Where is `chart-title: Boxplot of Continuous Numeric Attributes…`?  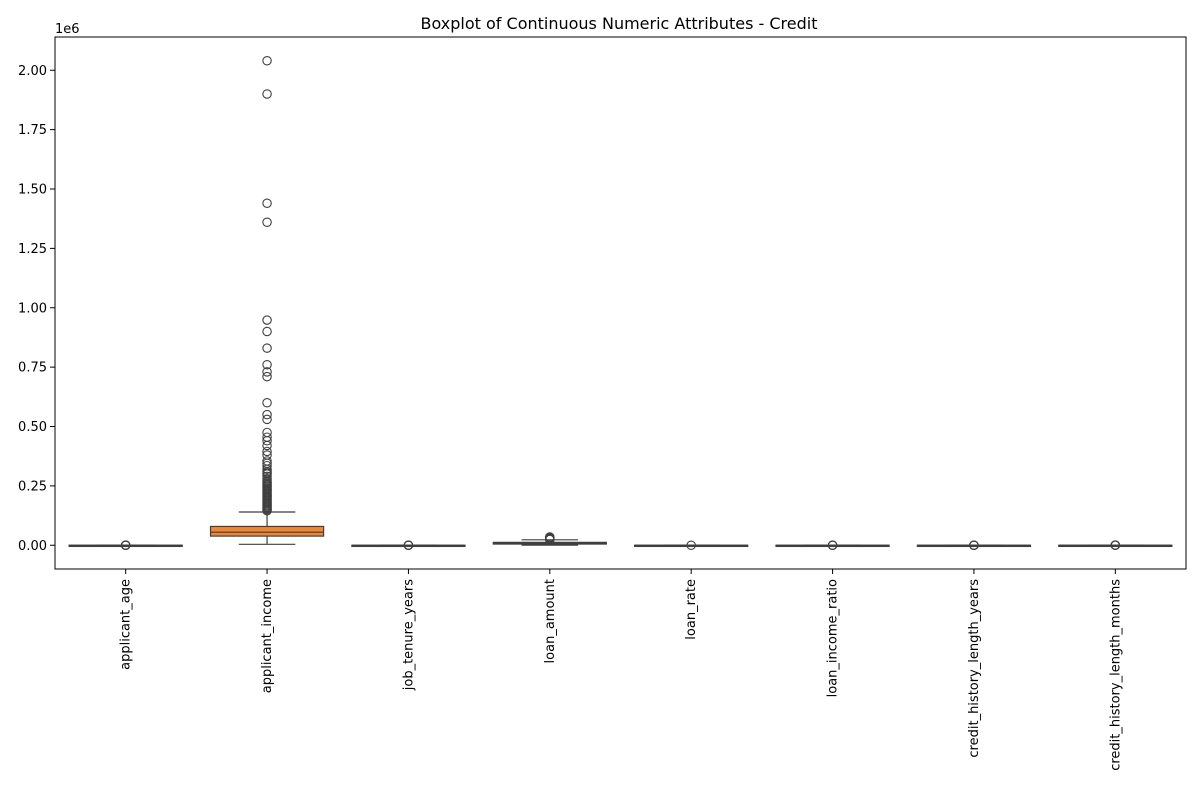
chart-title: Boxplot of Continuous Numeric Attributes… is located at coordinates (619, 23).